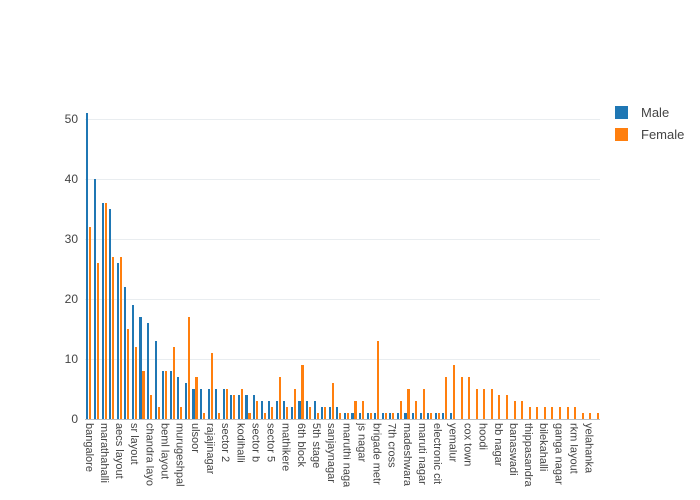 Image resolution: width=700 pixels, height=500 pixels. I want to click on legend-item-female: Female, so click(649, 134).